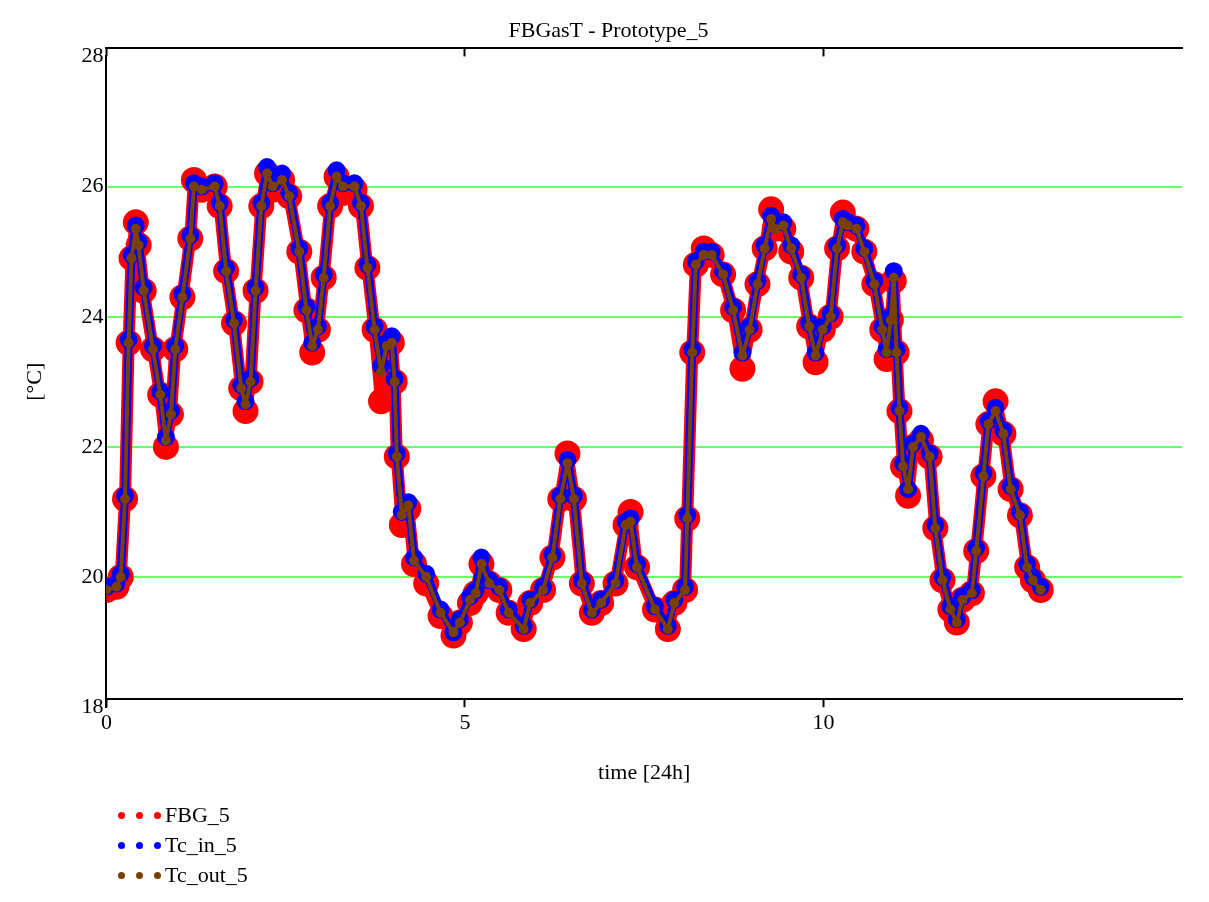 The width and height of the screenshot is (1209, 902). Describe the element at coordinates (644, 771) in the screenshot. I see `x-axis-title: time [24h]` at that location.